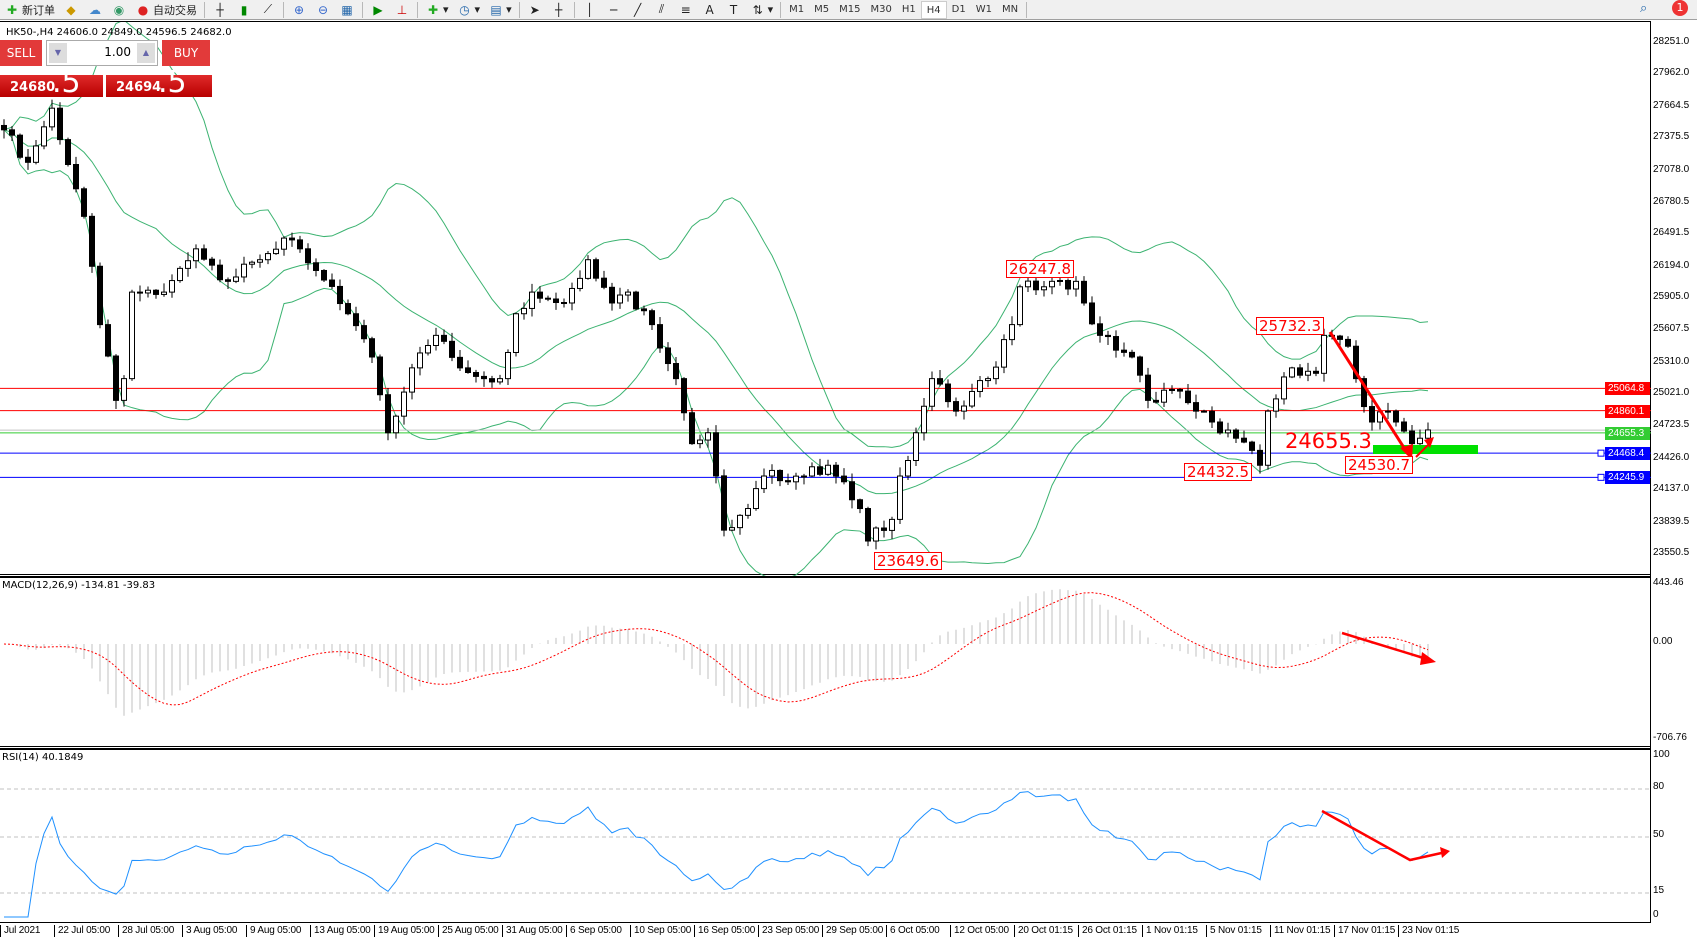  I want to click on timeframe-m15: M15, so click(850, 9).